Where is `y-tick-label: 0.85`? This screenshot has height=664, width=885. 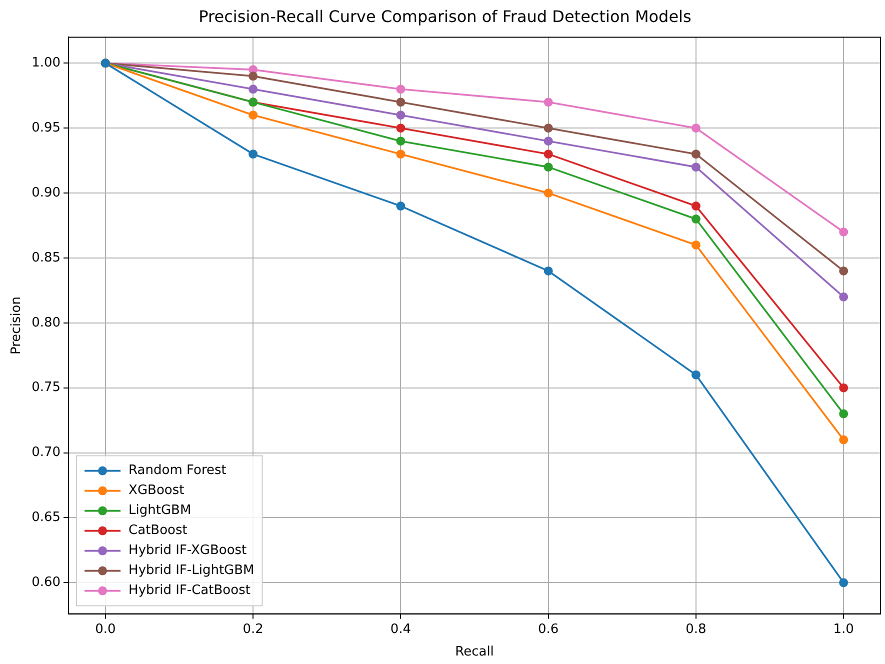
y-tick-label: 0.85 is located at coordinates (46, 258).